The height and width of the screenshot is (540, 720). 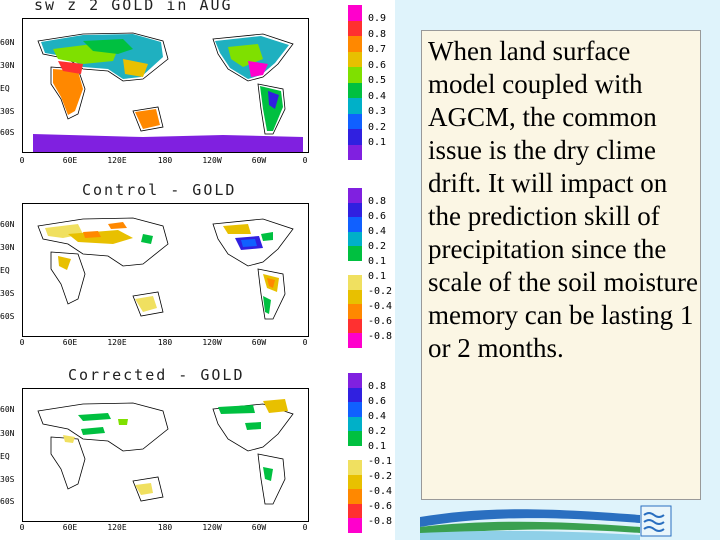 What do you see at coordinates (159, 190) in the screenshot?
I see `panel-title: Control - GOLD` at bounding box center [159, 190].